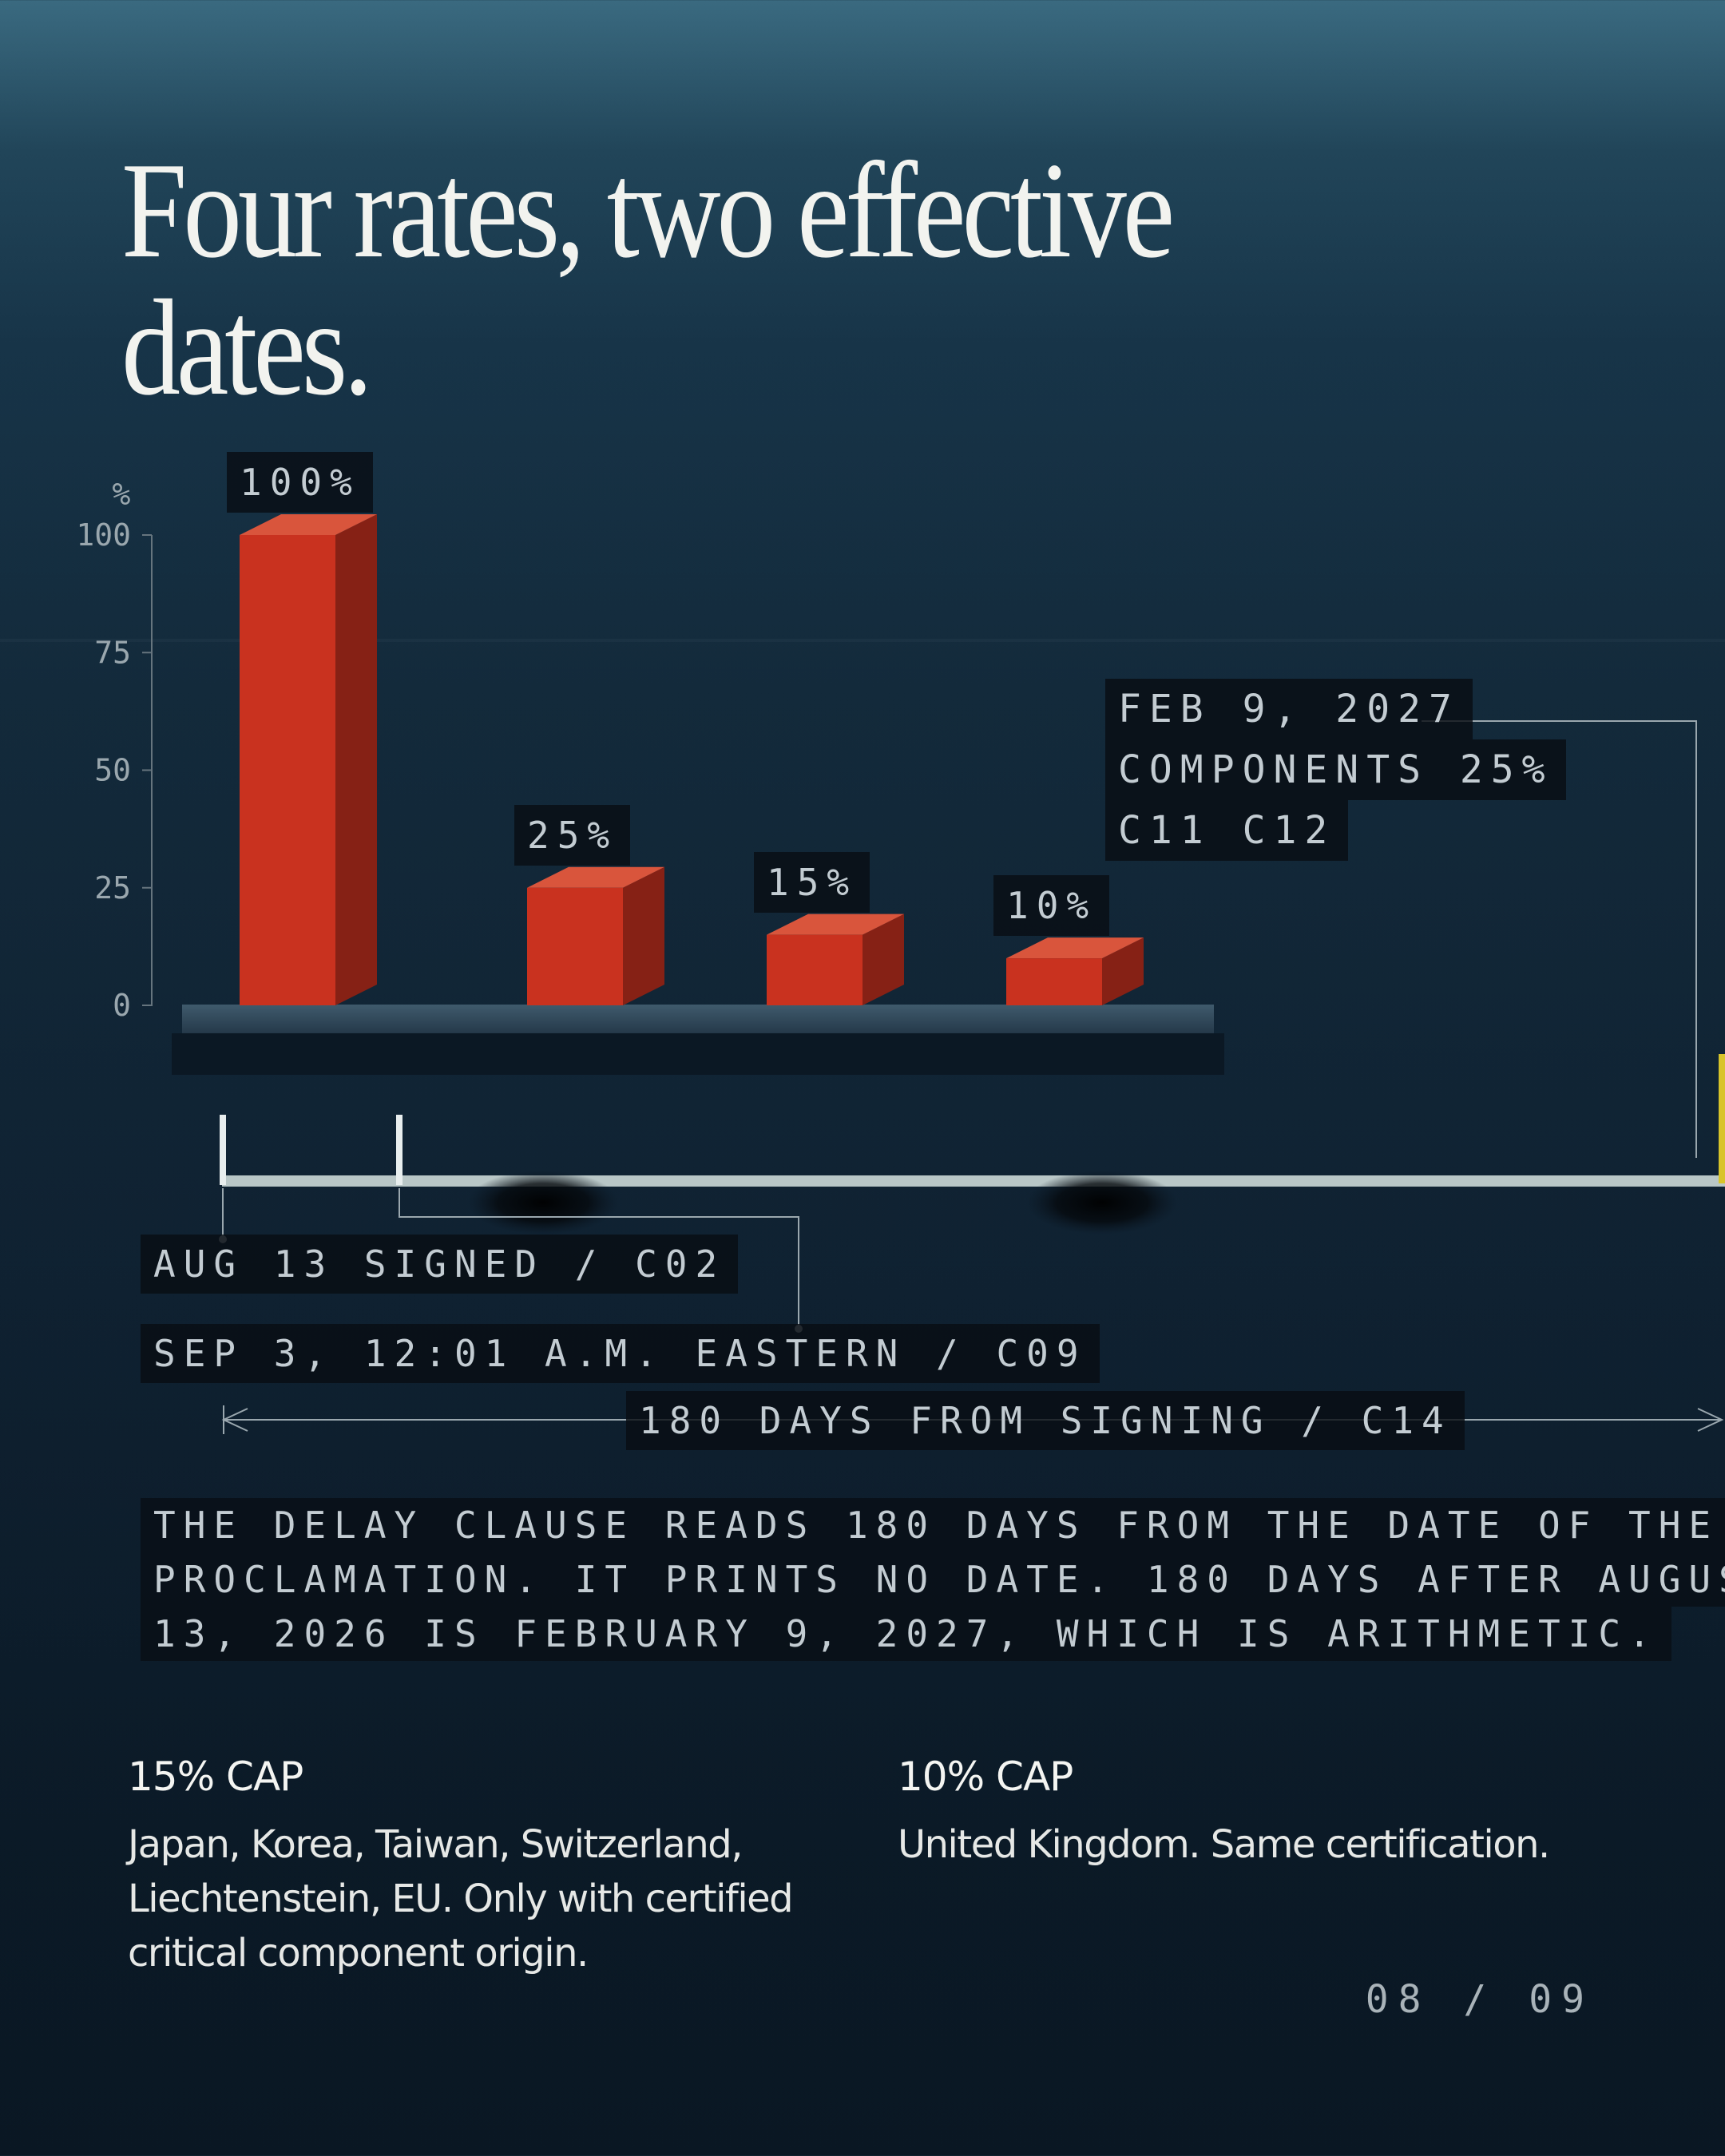 The image size is (1725, 2156). What do you see at coordinates (698, 1019) in the screenshot?
I see `chart-platform` at bounding box center [698, 1019].